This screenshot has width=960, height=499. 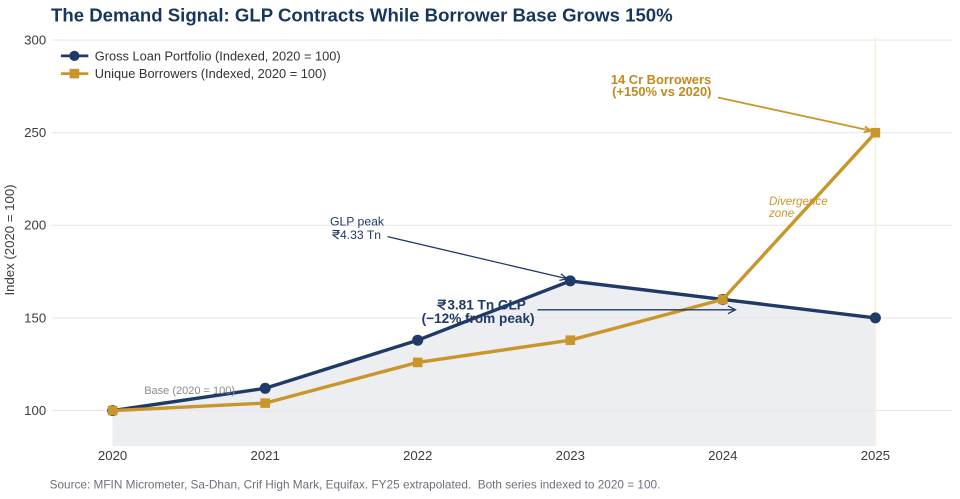 What do you see at coordinates (211, 73) in the screenshot?
I see `svg-text:Unique Borrowers (Indexed, 202: Unique Borrowers (Indexed, 2020 = 100)` at bounding box center [211, 73].